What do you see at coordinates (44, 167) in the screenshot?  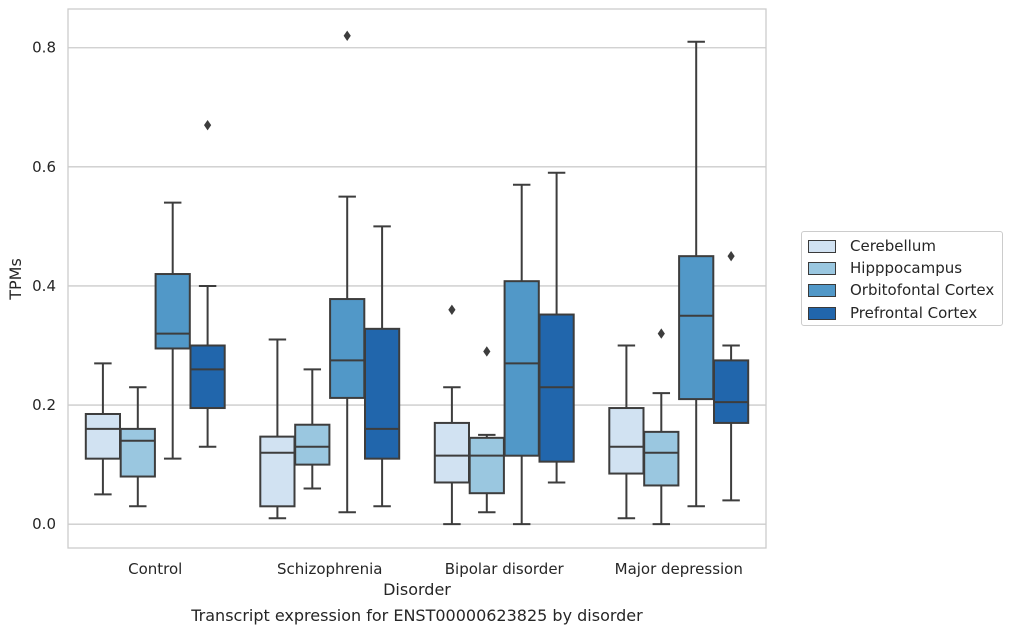 I see `y-tick-label: 0.6` at bounding box center [44, 167].